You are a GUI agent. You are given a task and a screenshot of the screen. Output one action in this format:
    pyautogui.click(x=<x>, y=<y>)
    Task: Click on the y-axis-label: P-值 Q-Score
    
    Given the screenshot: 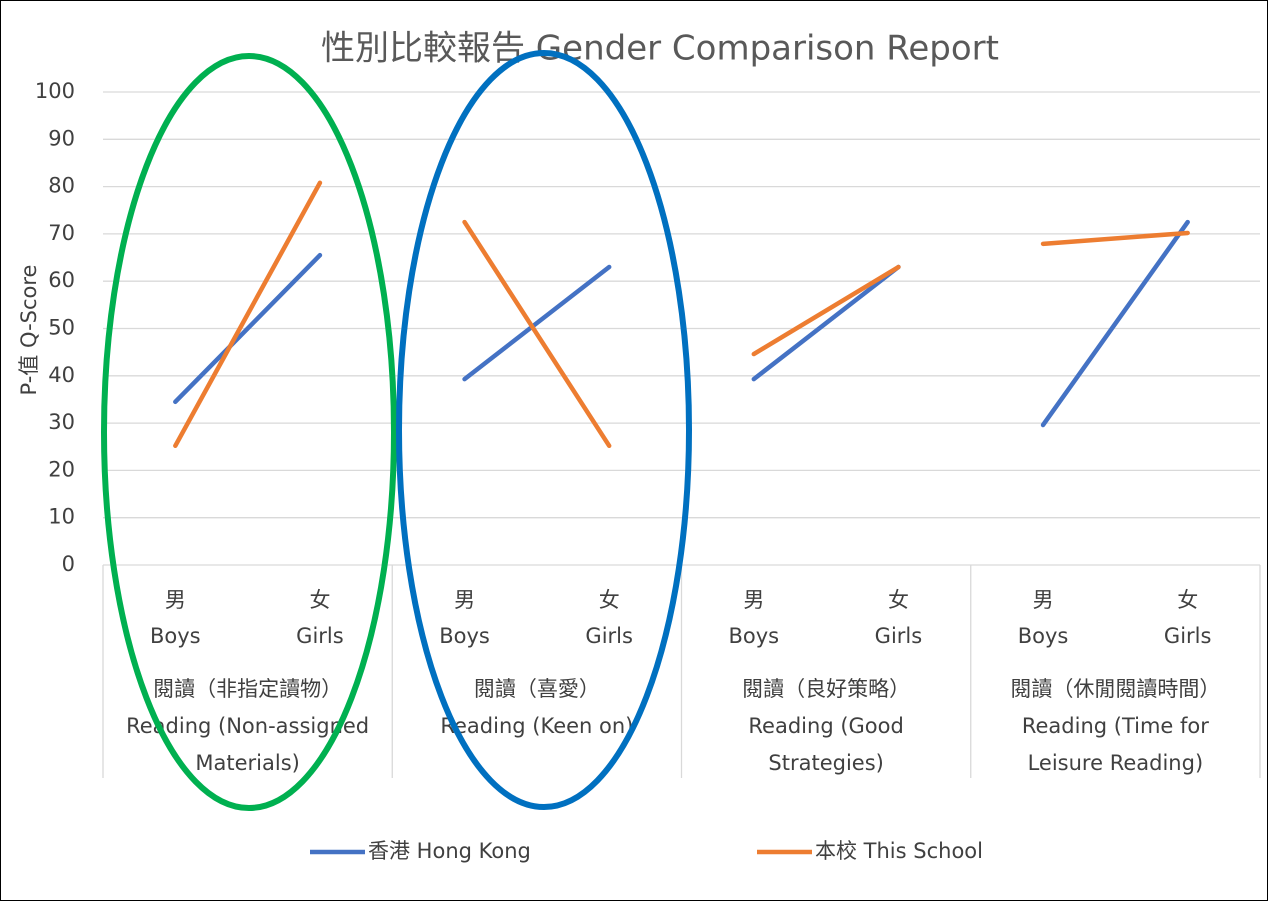 What is the action you would take?
    pyautogui.click(x=29, y=330)
    